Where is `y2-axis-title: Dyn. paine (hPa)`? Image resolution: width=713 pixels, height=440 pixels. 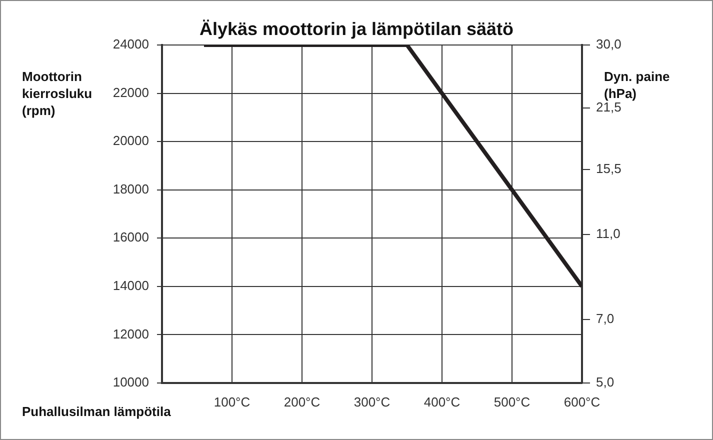 y2-axis-title: Dyn. paine (hPa) is located at coordinates (637, 85).